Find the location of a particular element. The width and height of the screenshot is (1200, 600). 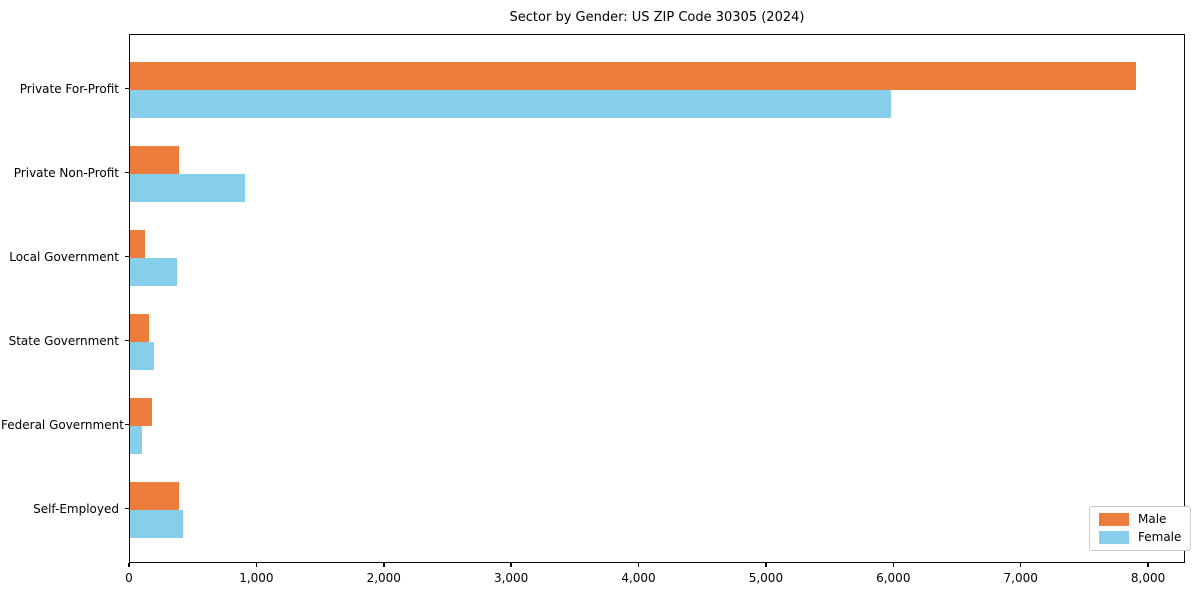

x-tick-label-7000: 7,000 is located at coordinates (1020, 578).